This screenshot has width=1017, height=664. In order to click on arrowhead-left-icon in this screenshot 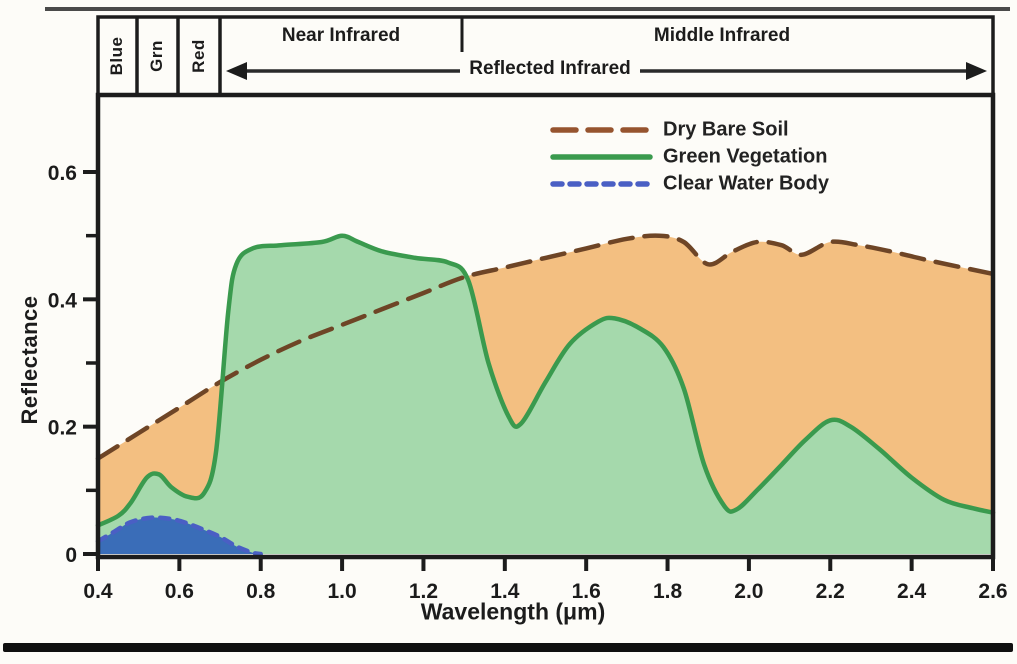, I will do `click(236, 71)`.